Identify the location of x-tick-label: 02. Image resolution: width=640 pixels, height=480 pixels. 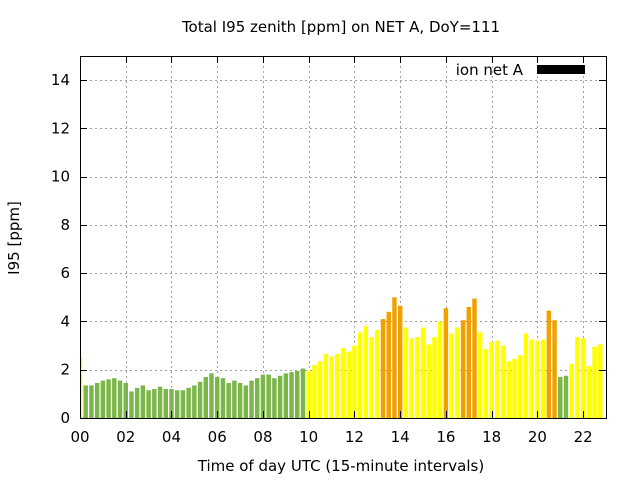
(125, 437).